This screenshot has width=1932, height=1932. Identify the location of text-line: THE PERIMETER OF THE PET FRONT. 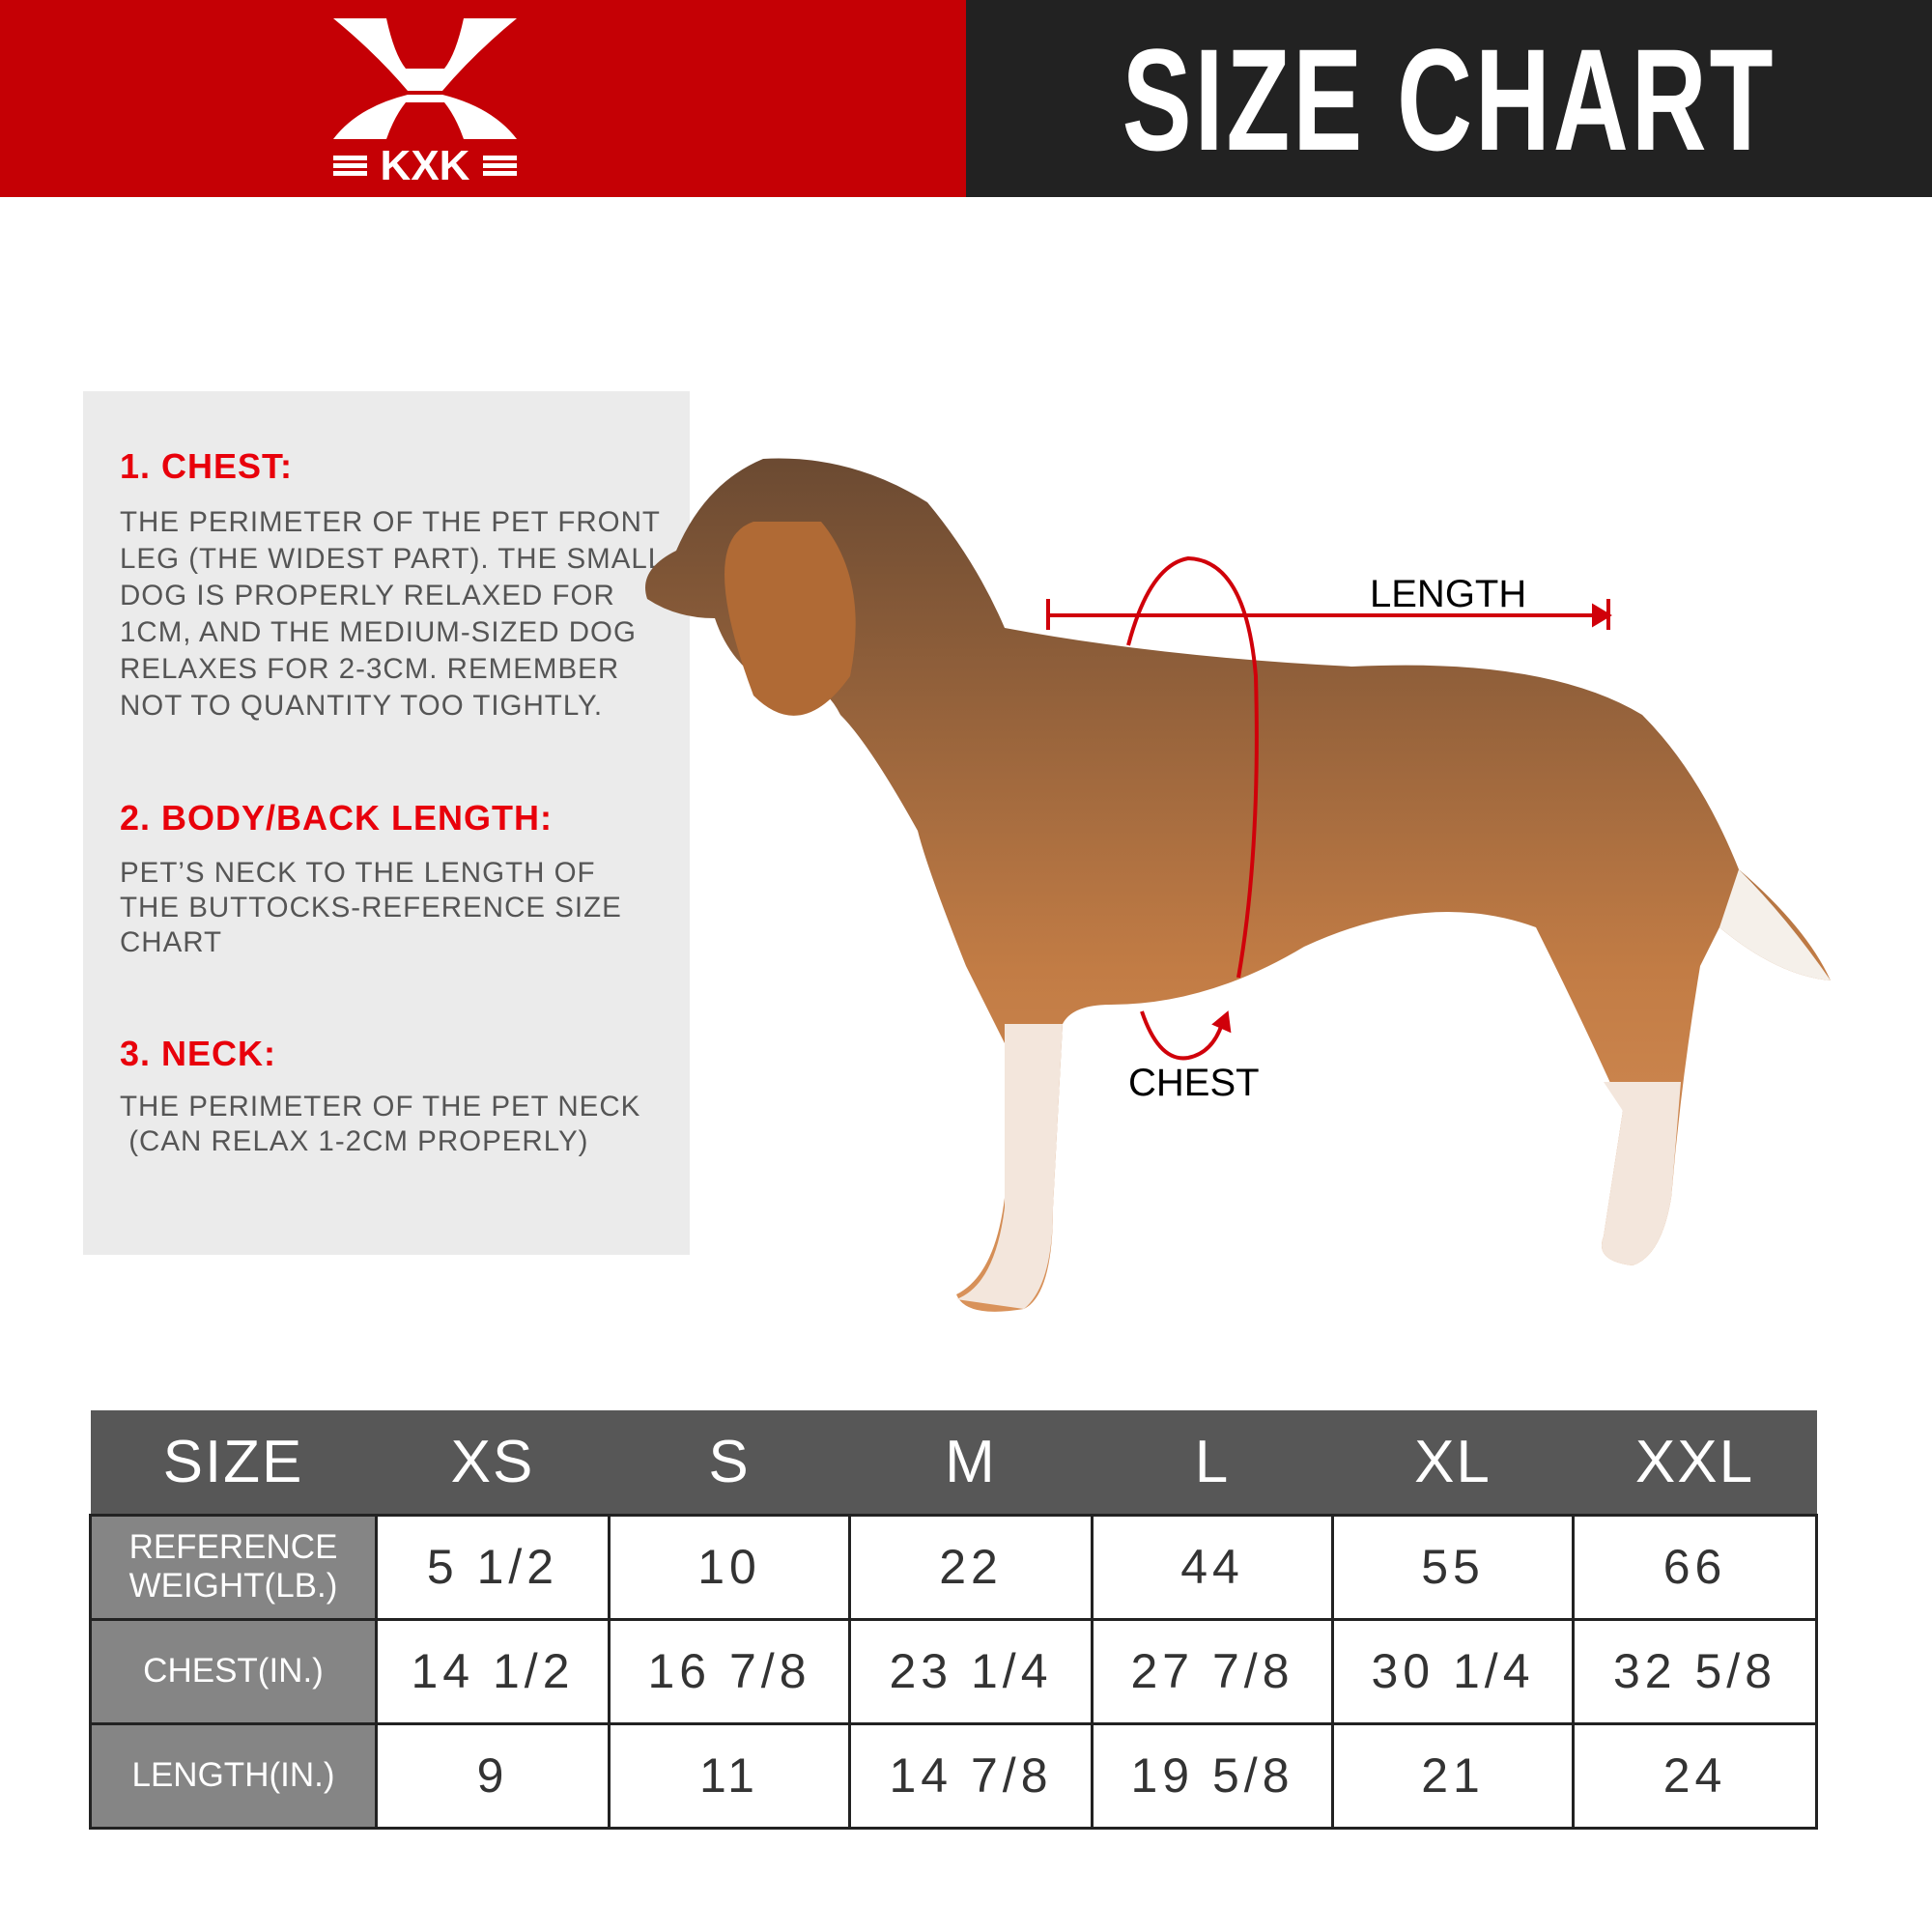
(390, 522).